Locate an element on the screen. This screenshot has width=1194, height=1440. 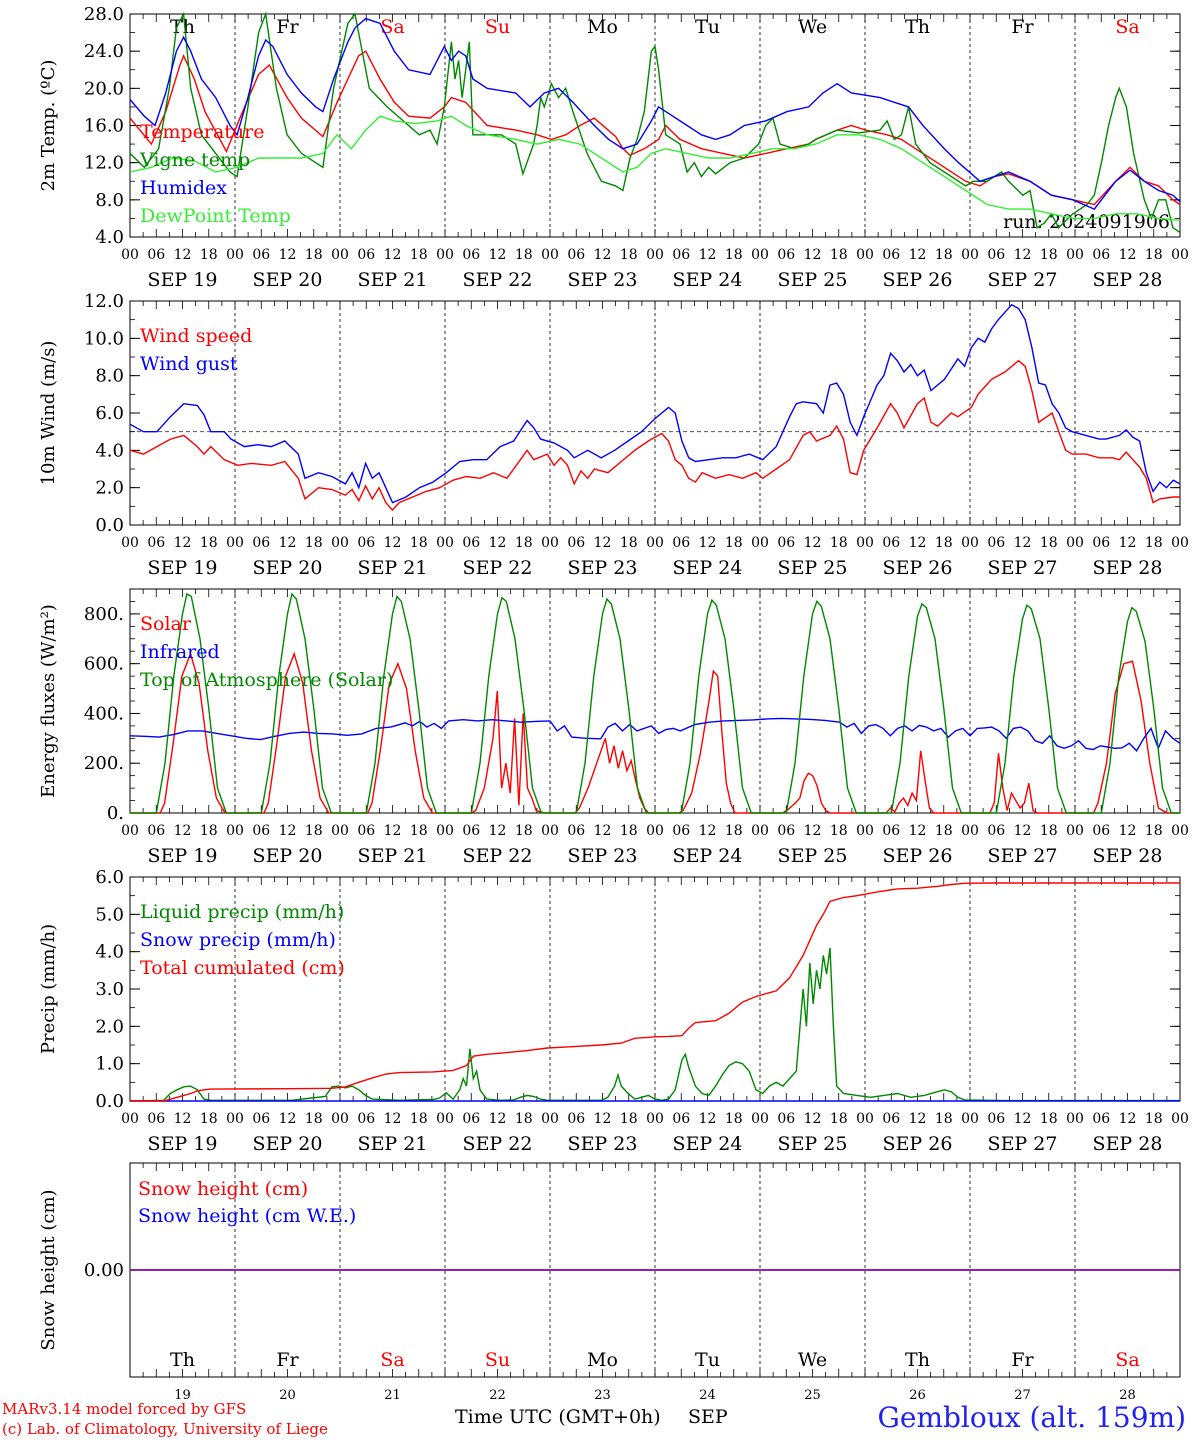
date-label: SEP 23 is located at coordinates (603, 568).